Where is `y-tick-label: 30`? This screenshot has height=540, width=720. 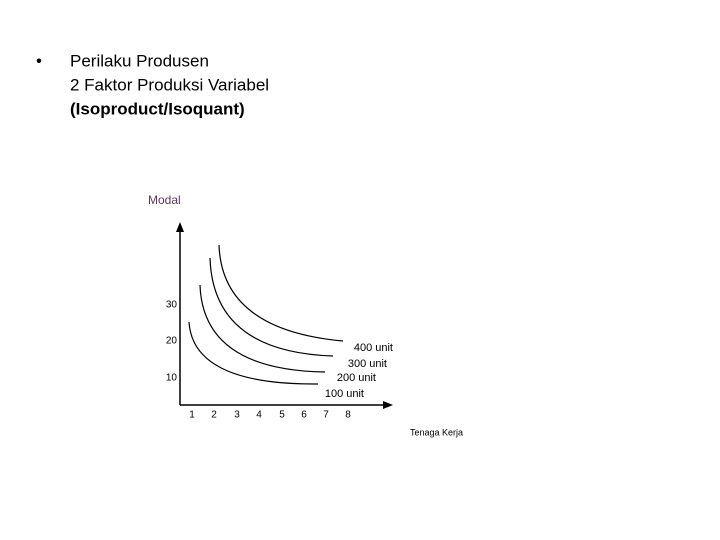 y-tick-label: 30 is located at coordinates (172, 305).